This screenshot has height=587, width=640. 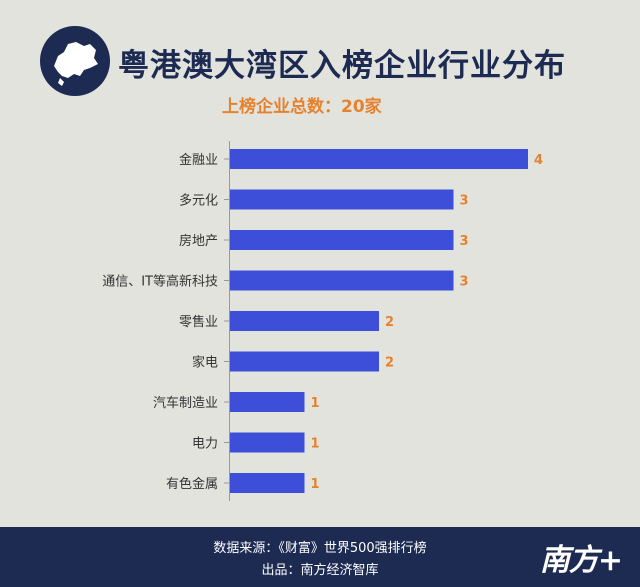 I want to click on category-label: 房地产, so click(x=198, y=241).